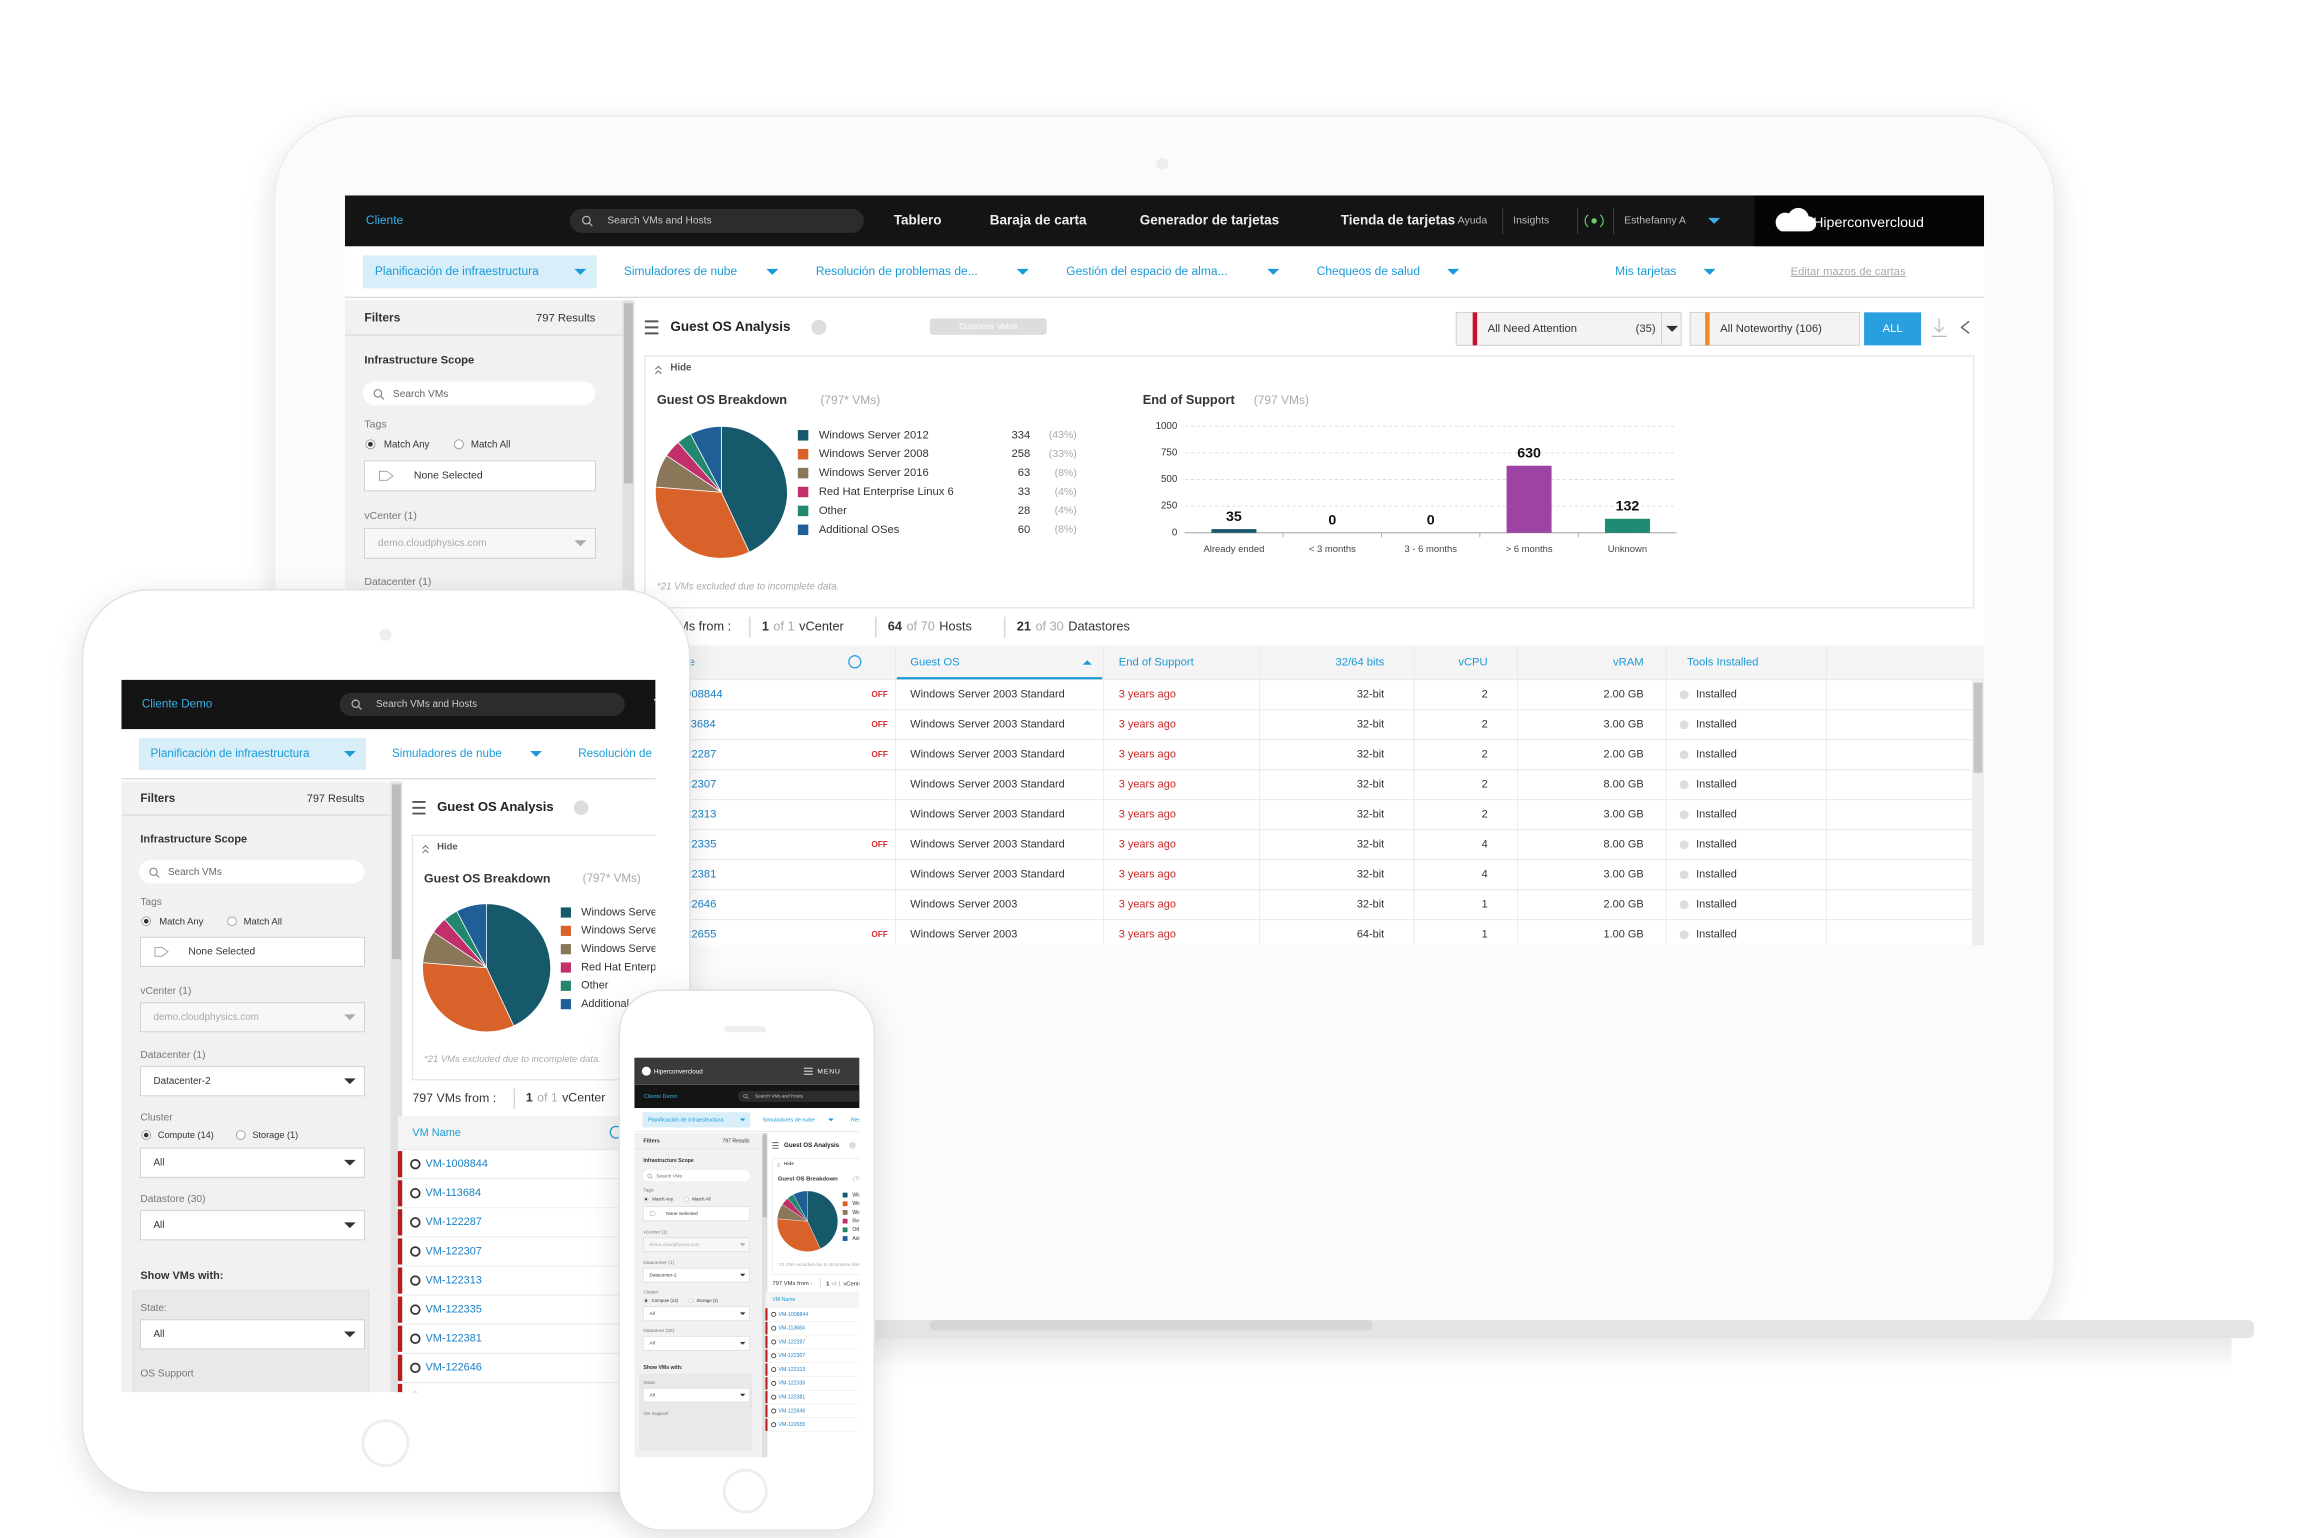 The height and width of the screenshot is (1538, 2320). I want to click on nav-link: Tienda de tarjetas, so click(1398, 219).